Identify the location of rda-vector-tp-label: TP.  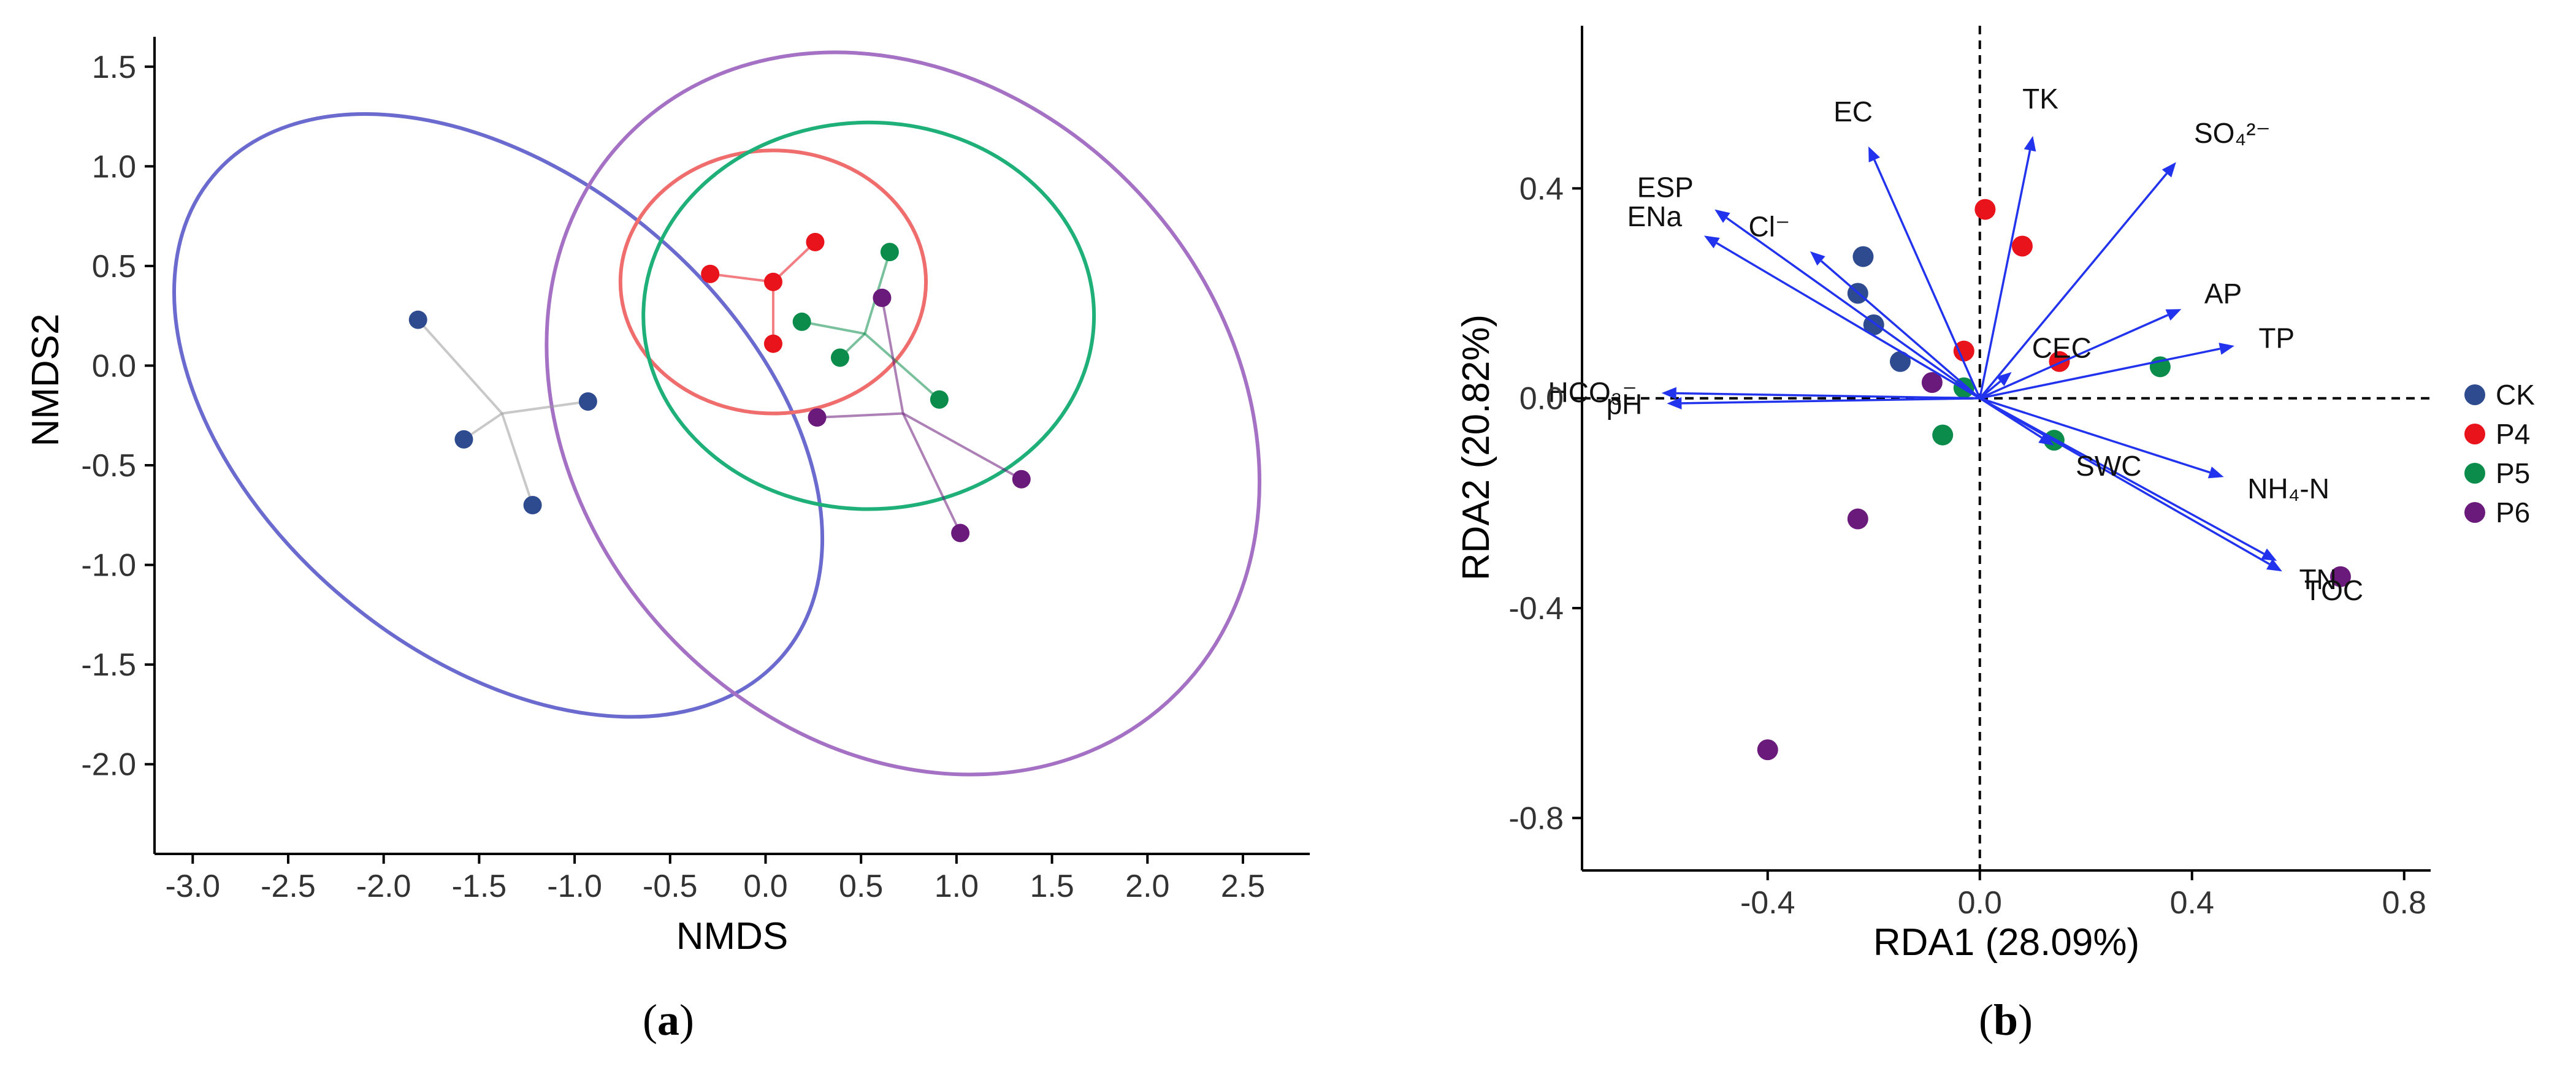
(2276, 338).